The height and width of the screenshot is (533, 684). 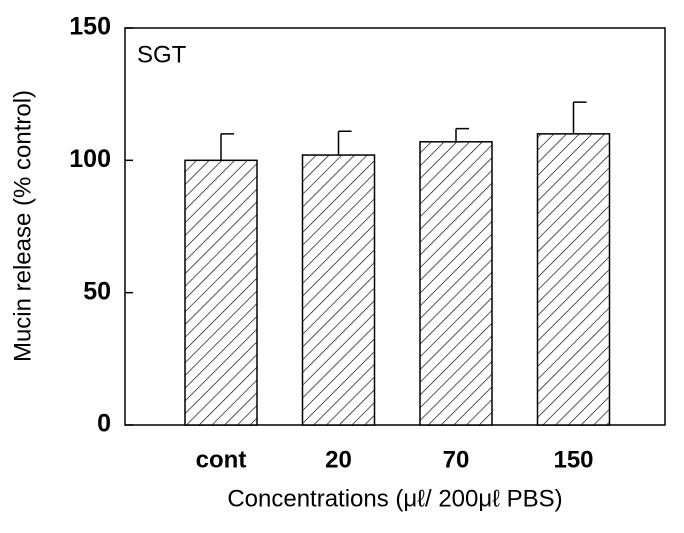 I want to click on chart-title: SGT, so click(x=162, y=54).